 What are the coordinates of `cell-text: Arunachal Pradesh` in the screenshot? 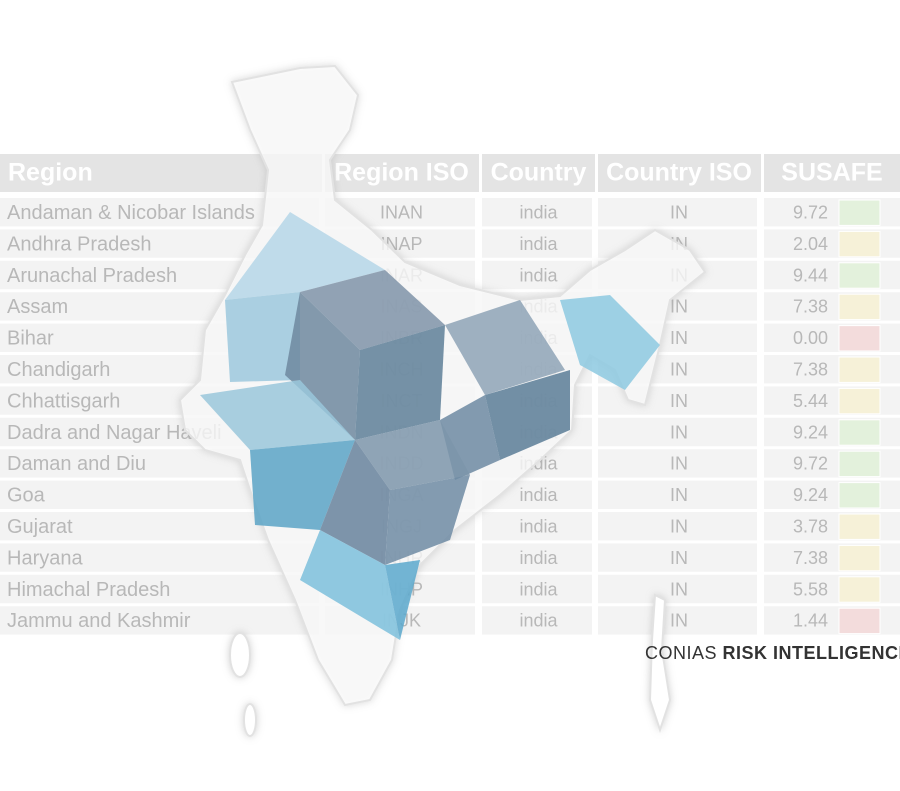 It's located at (92, 276).